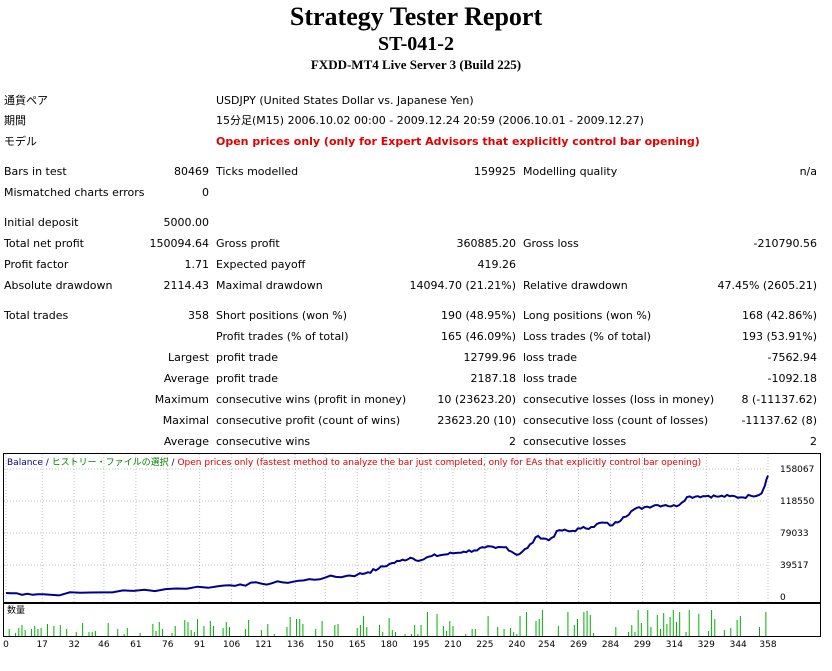 This screenshot has width=832, height=671. Describe the element at coordinates (26, 100) in the screenshot. I see `symbol-label: 通貨ペア` at that location.